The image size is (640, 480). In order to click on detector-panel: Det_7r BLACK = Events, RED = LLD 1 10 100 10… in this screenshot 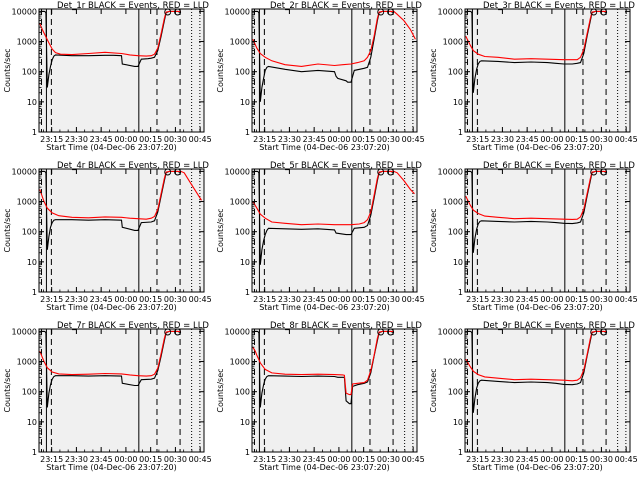, I will do `click(107, 396)`.